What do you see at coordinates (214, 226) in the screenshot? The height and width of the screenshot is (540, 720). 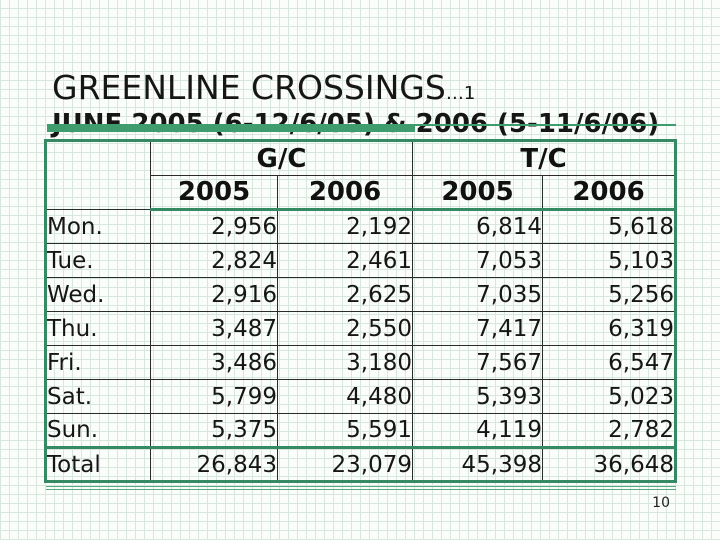 I see `value-cell: 2,956` at bounding box center [214, 226].